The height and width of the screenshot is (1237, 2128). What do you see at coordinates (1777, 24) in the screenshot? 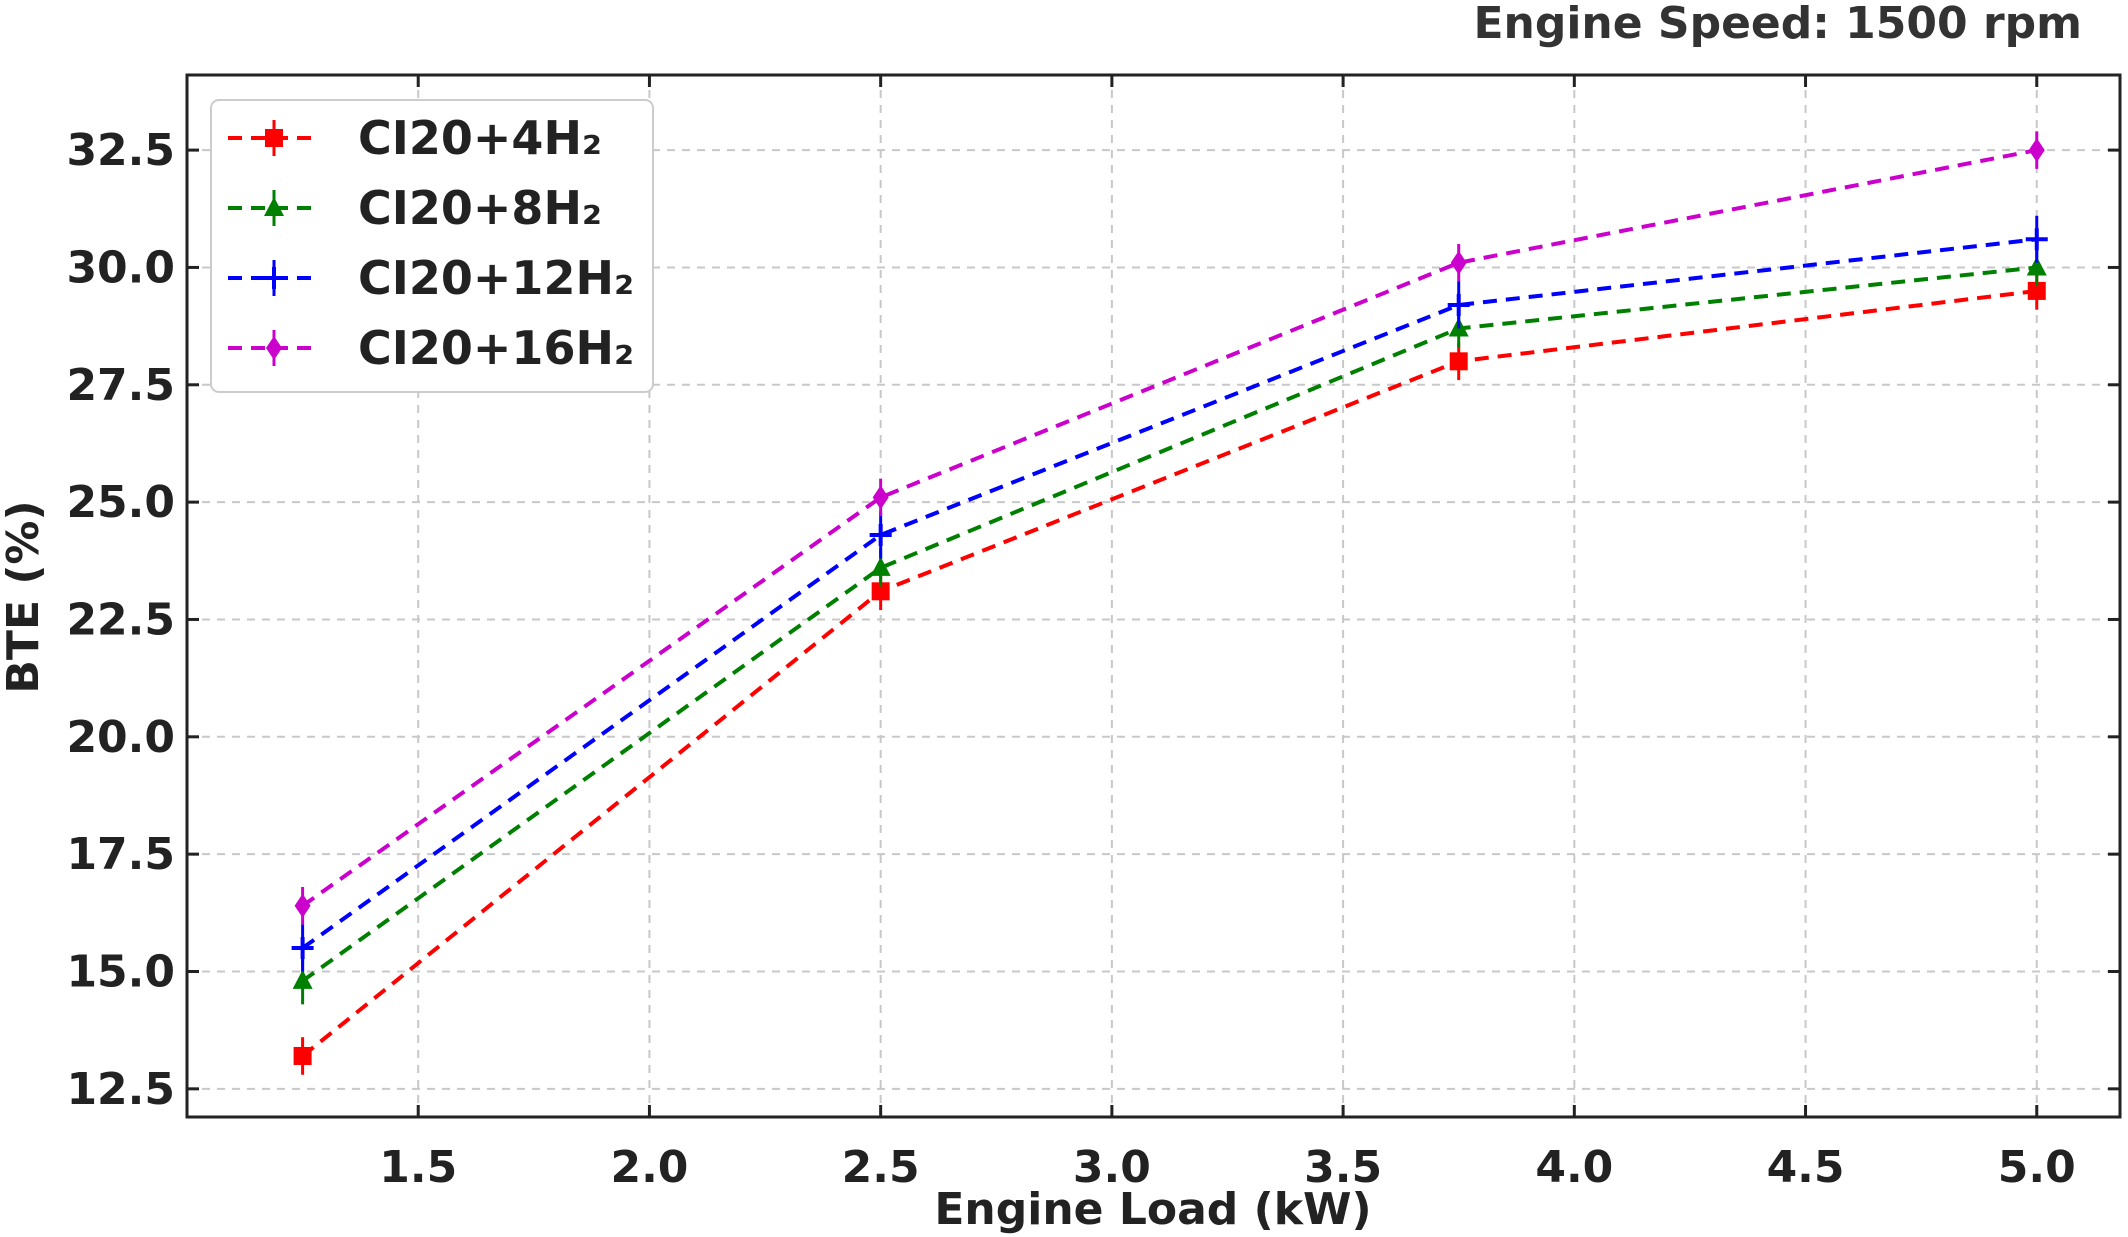
I see `engine-speed-annotation: Engine Speed: 1500 rpm` at bounding box center [1777, 24].